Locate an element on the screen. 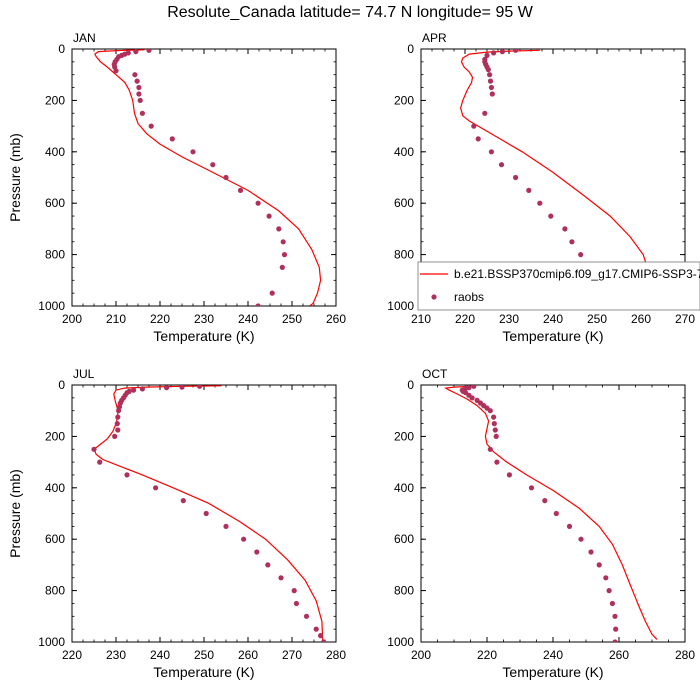 The width and height of the screenshot is (700, 700). x-tick-label: 230 is located at coordinates (204, 319).